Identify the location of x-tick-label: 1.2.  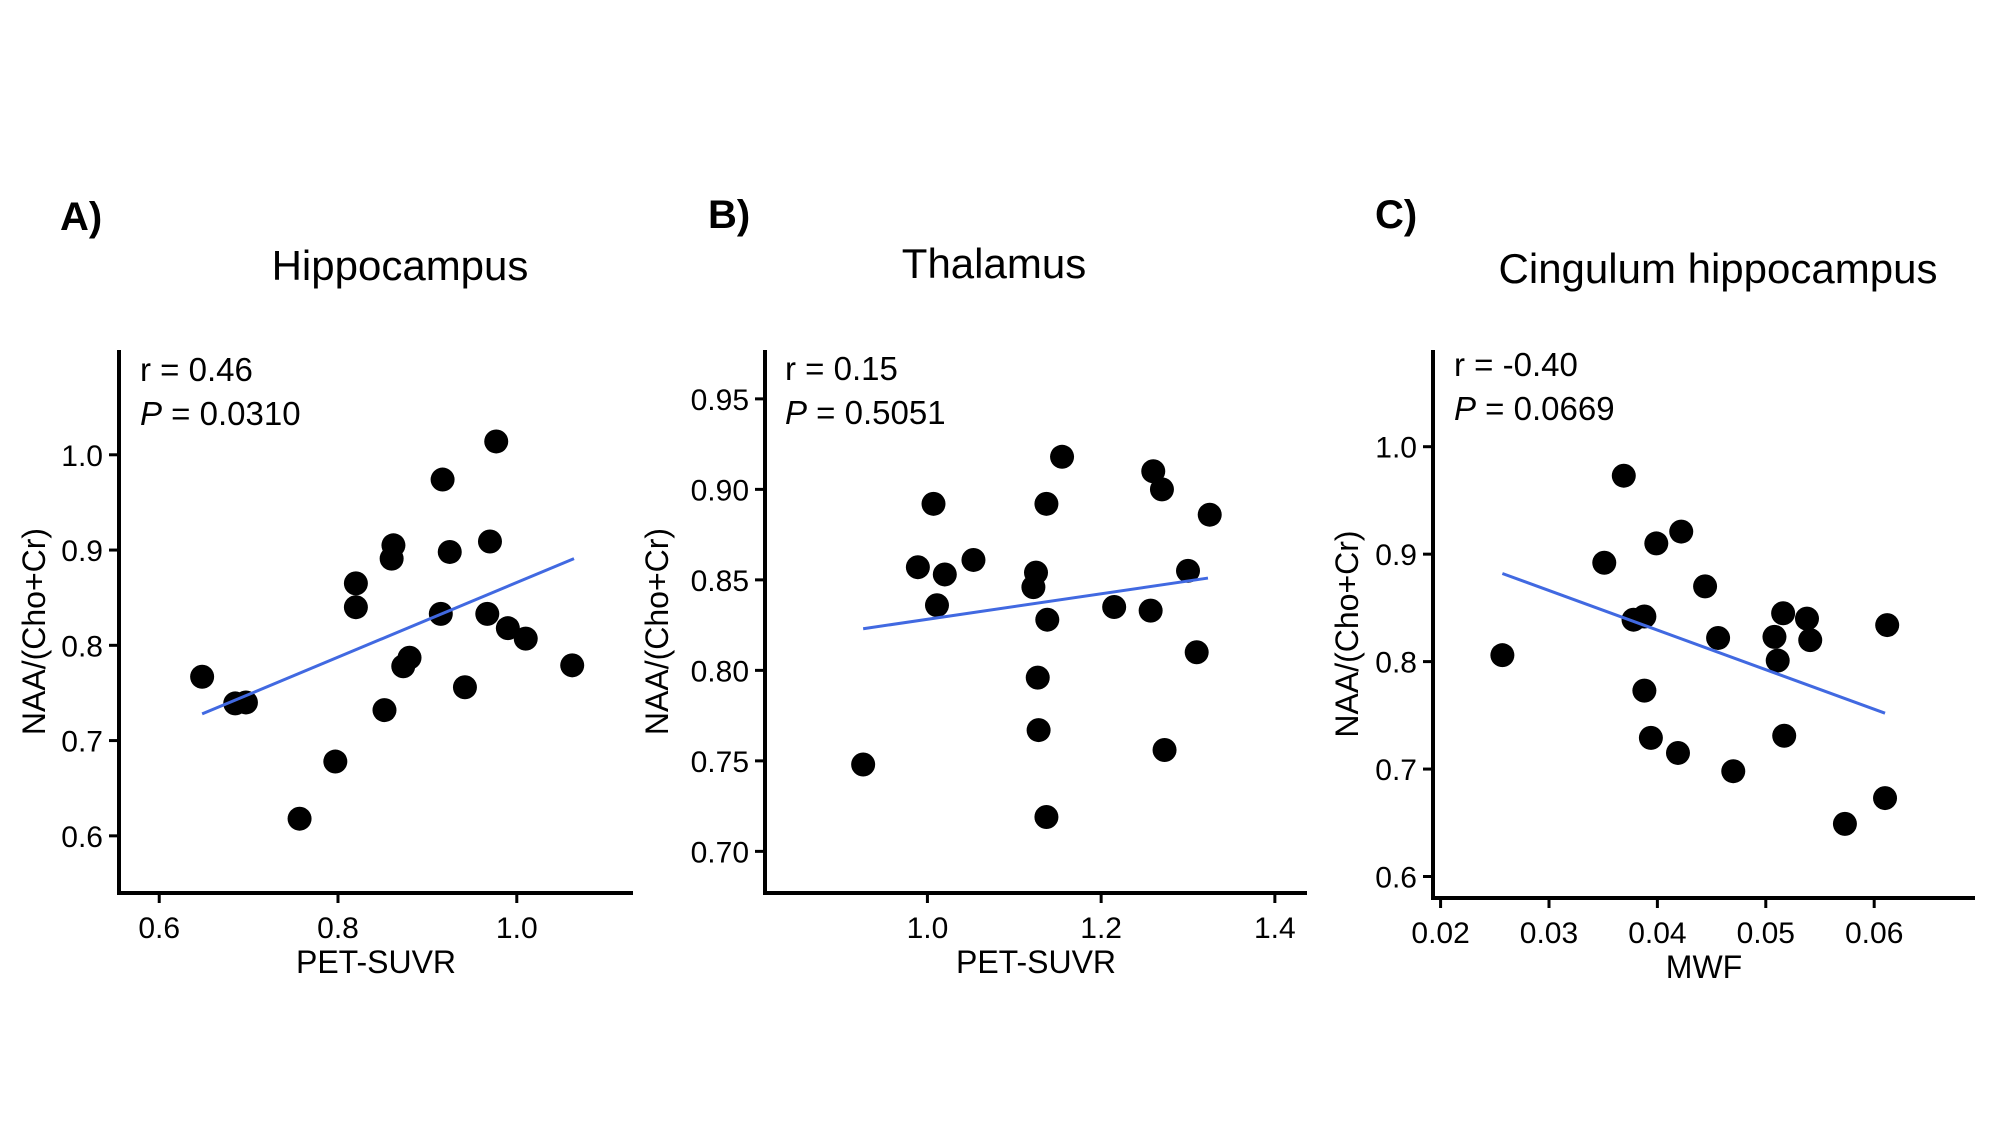
(1101, 928).